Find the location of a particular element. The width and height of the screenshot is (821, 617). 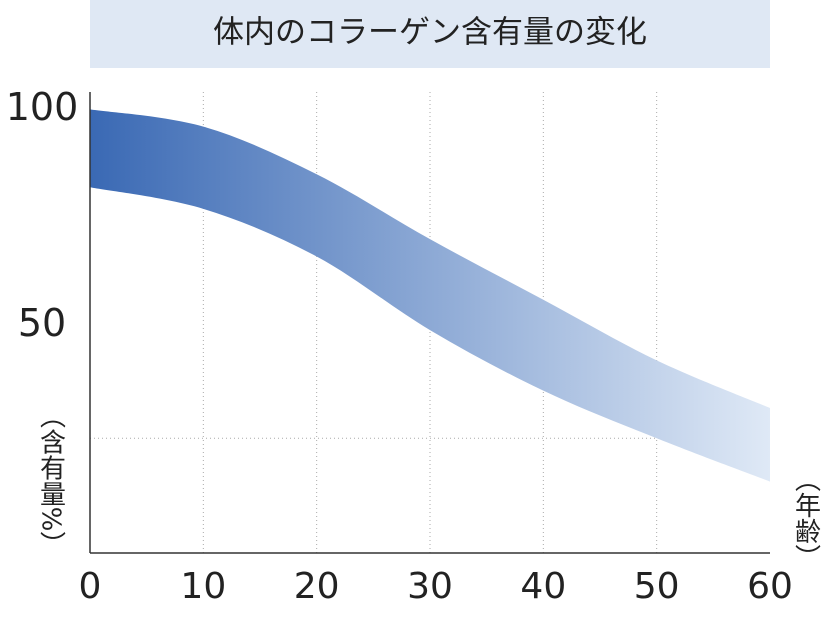

title-box is located at coordinates (430, 34).